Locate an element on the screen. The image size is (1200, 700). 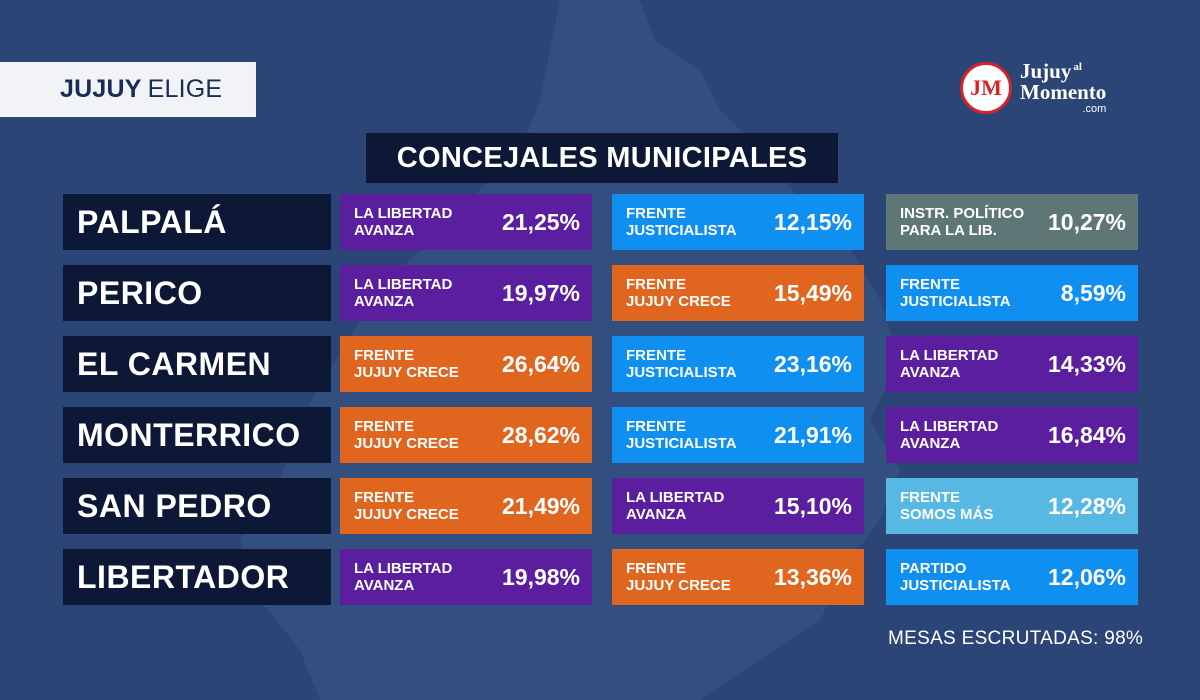
party-percentage: 21,49% is located at coordinates (540, 505).